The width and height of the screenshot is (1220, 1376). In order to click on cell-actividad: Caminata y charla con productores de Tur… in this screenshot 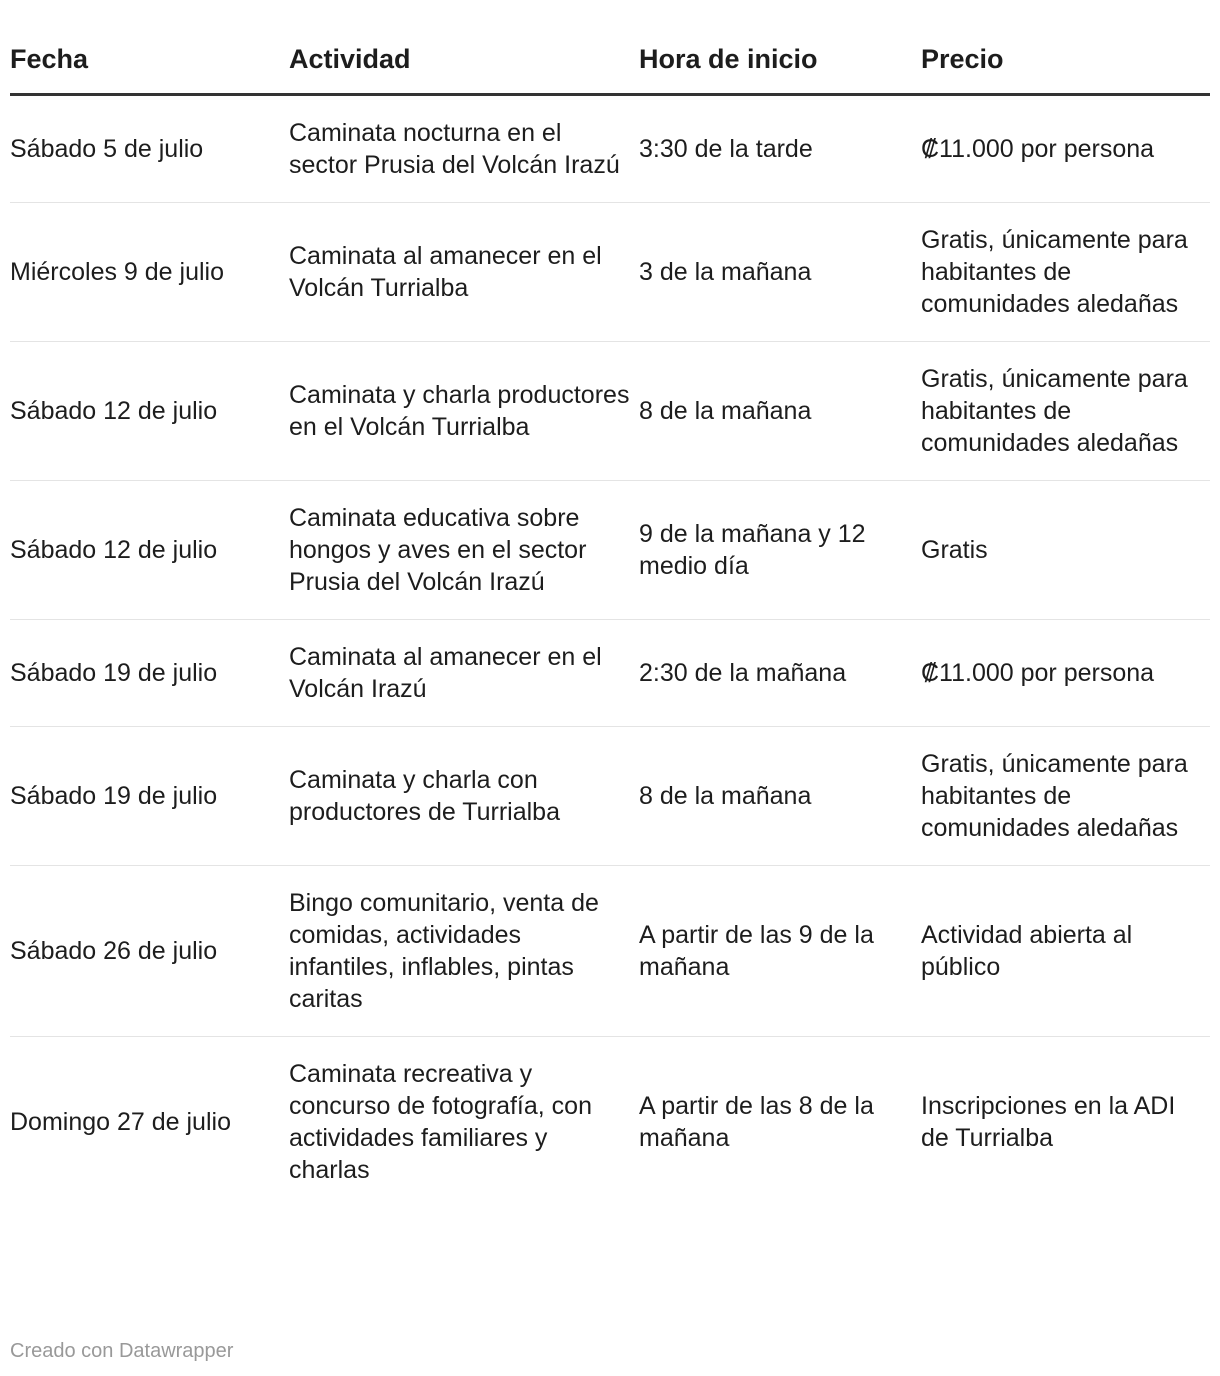, I will do `click(464, 796)`.